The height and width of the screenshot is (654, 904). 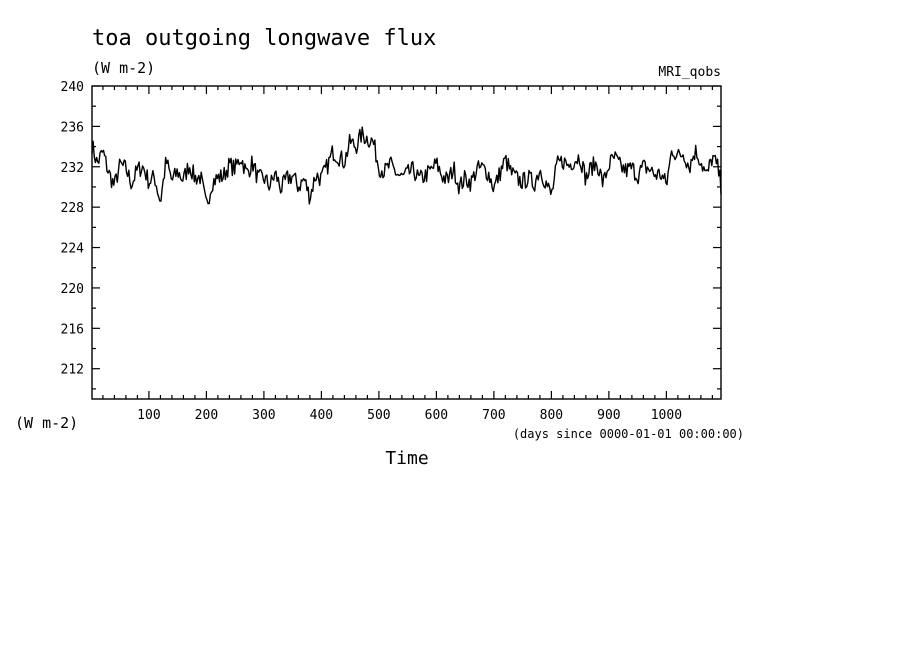 What do you see at coordinates (263, 415) in the screenshot?
I see `x-tick-label: 300` at bounding box center [263, 415].